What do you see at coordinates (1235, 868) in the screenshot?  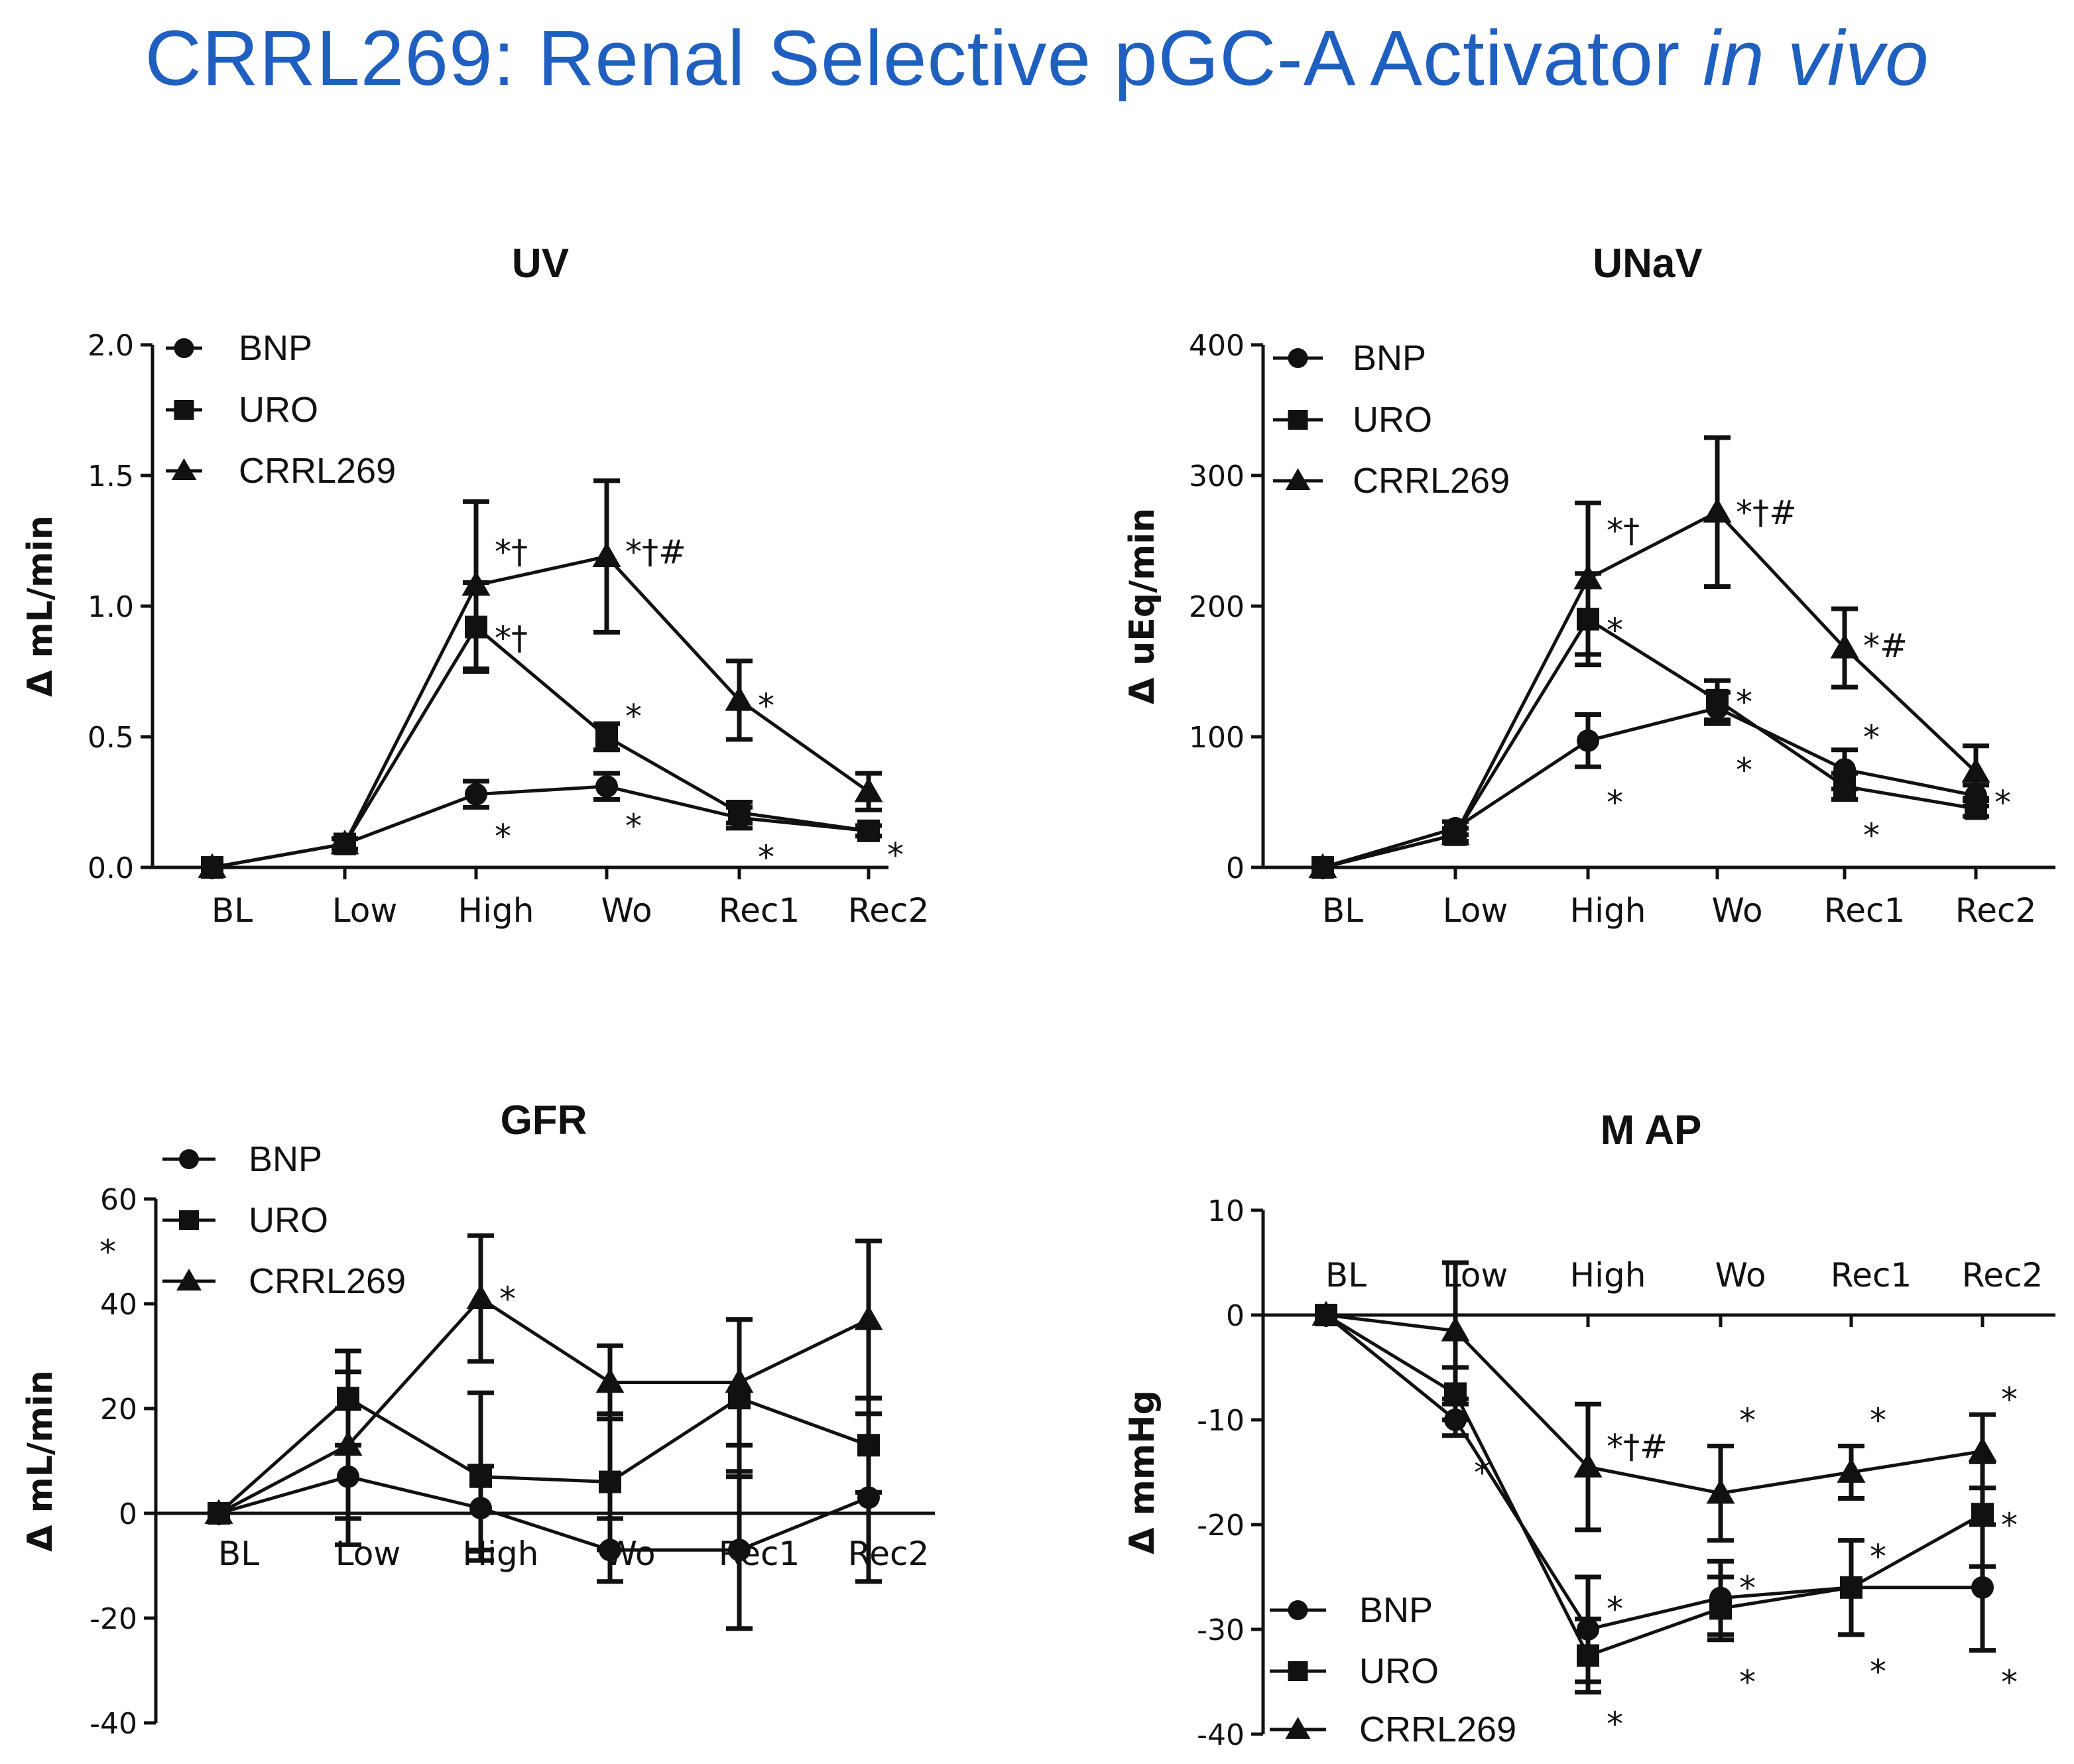 I see `y-tick-label: 0` at bounding box center [1235, 868].